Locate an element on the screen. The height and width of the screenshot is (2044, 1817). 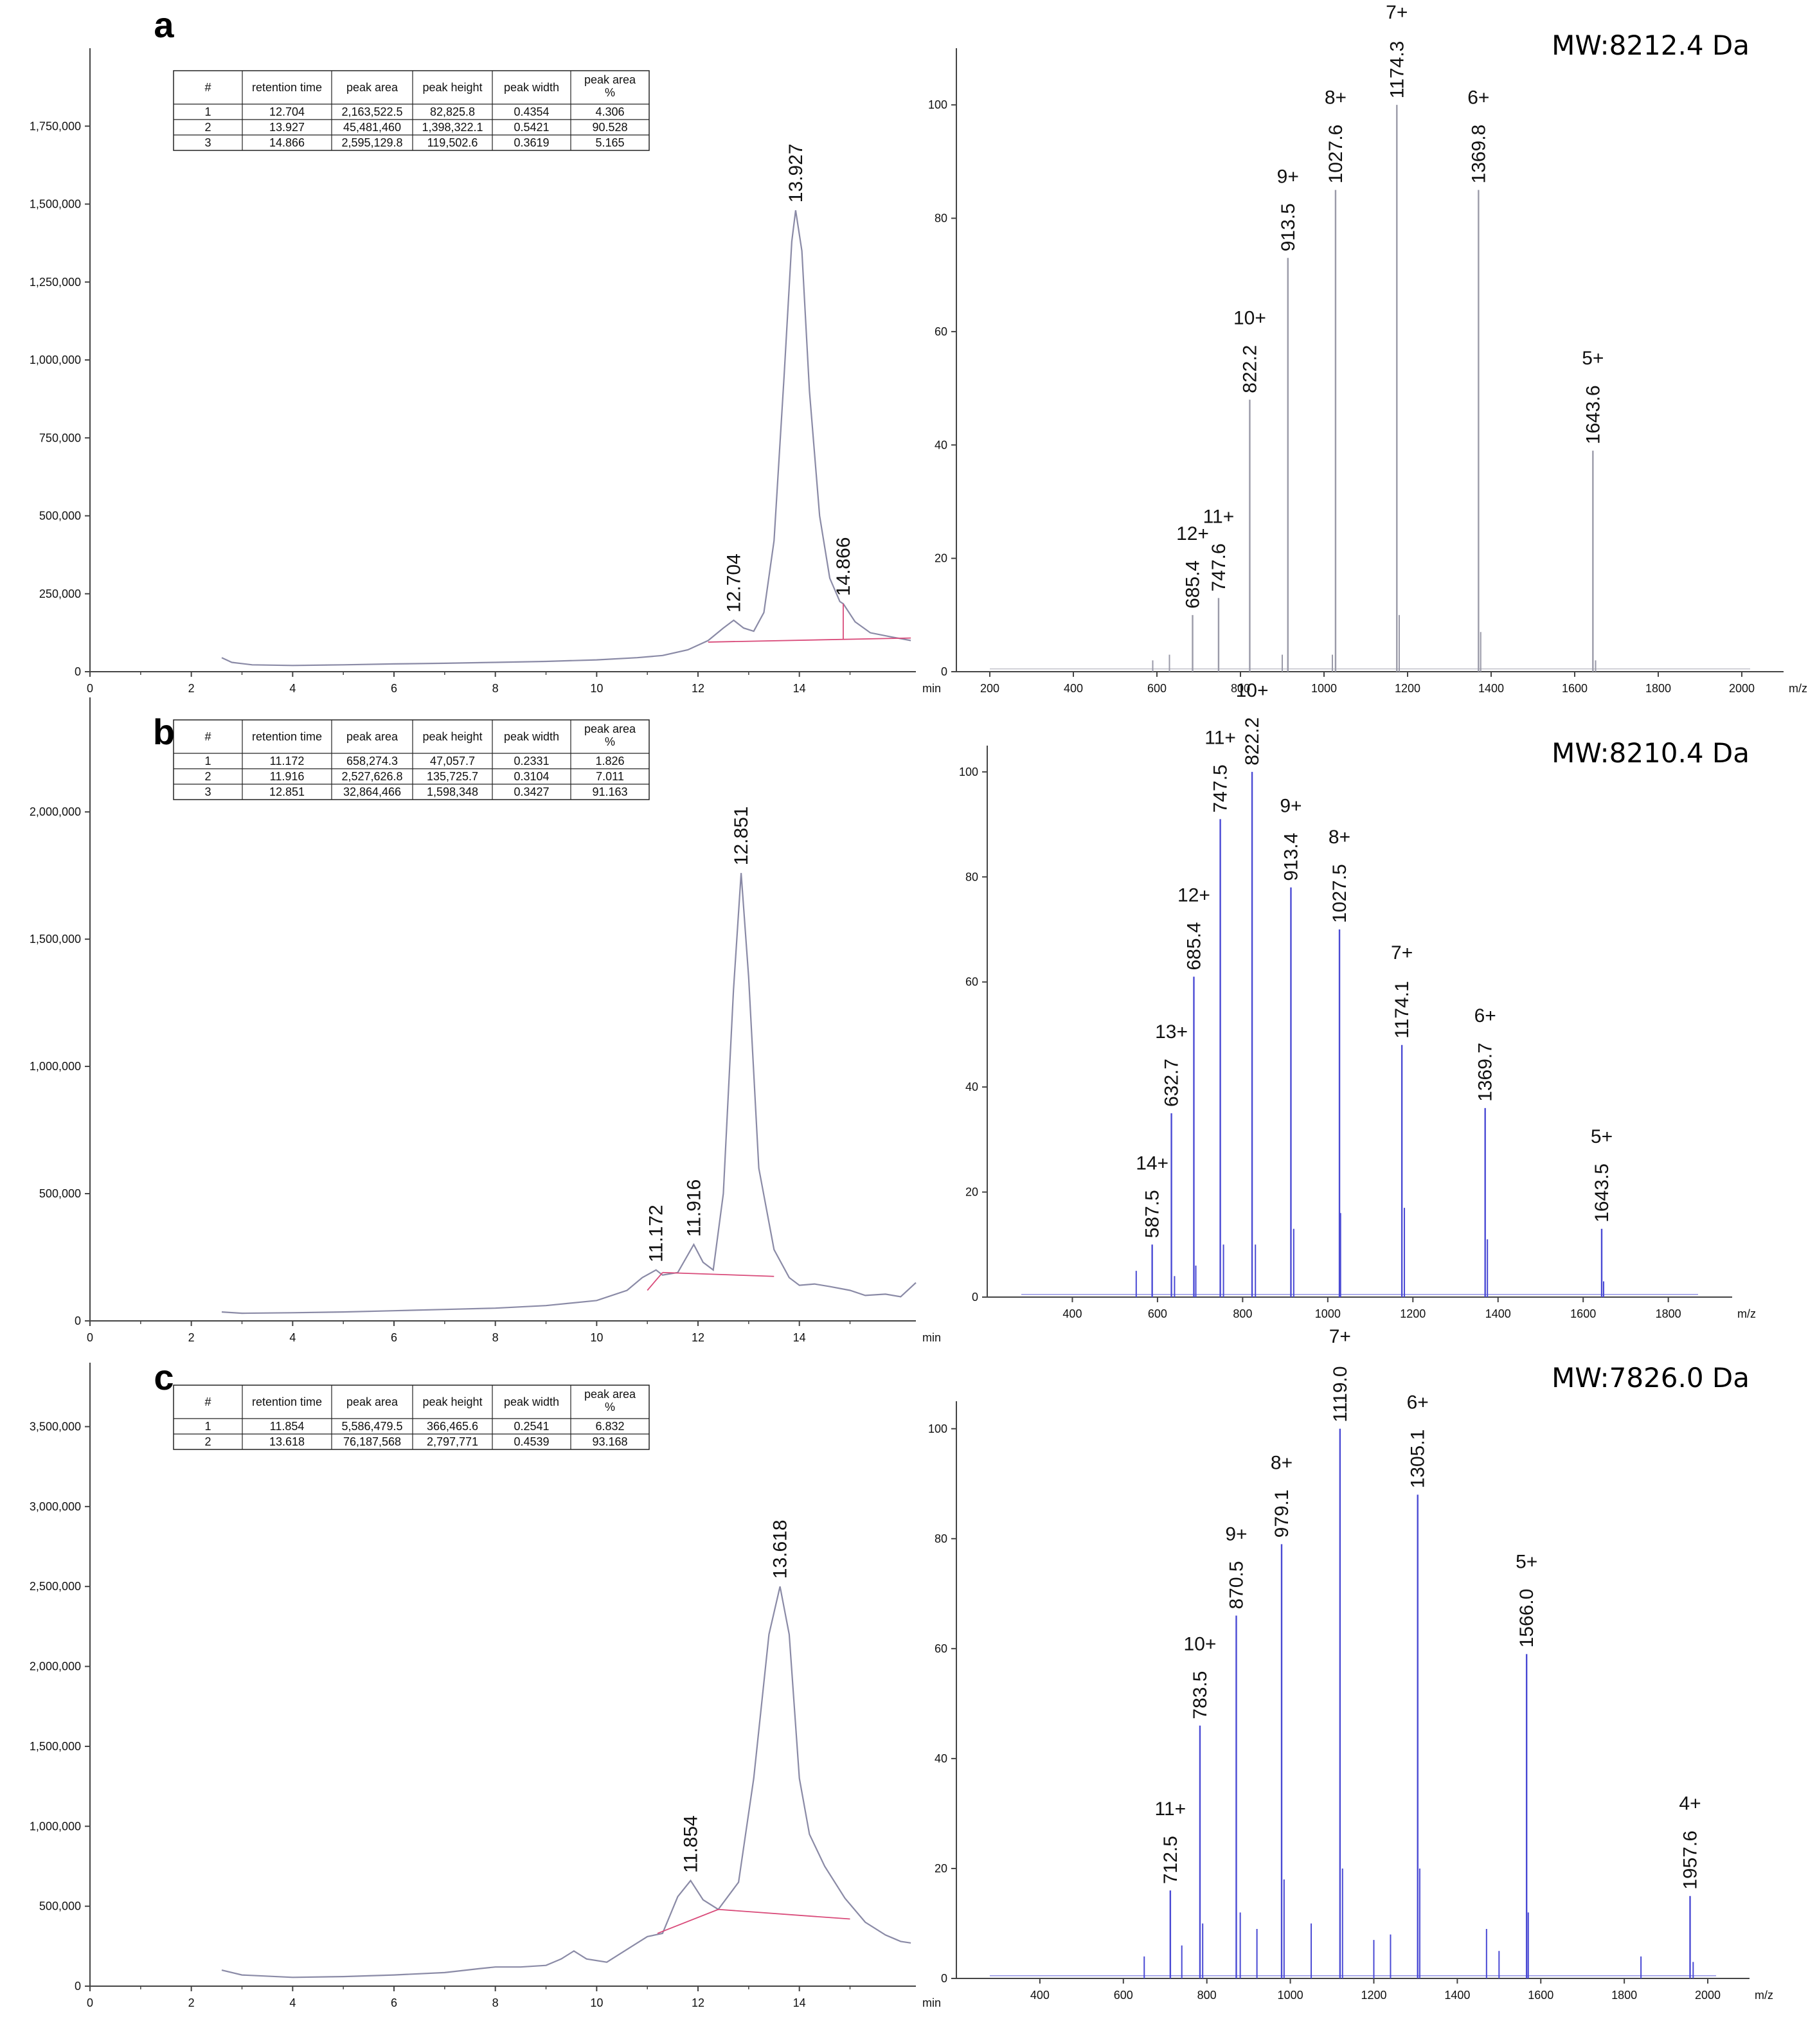
table-header-cell: peak area is located at coordinates (372, 1401).